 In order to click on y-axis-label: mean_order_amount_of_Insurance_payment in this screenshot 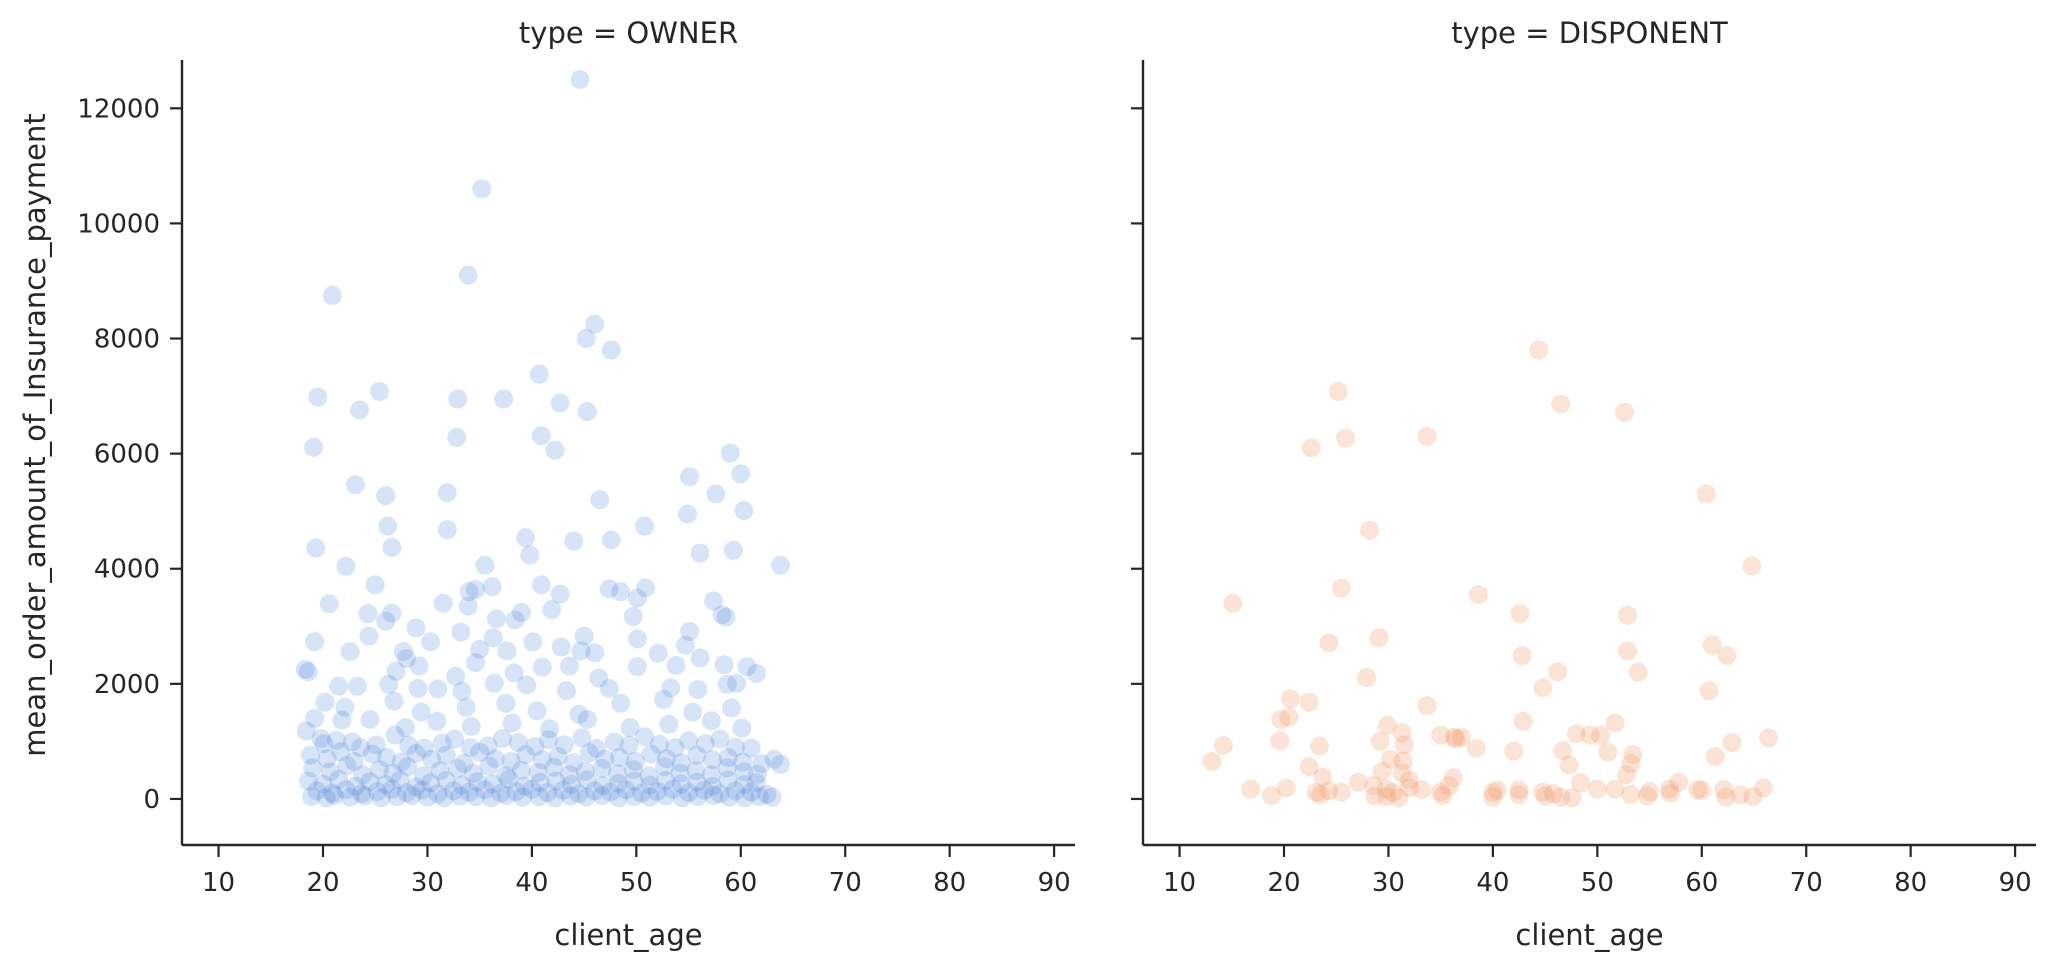, I will do `click(35, 434)`.